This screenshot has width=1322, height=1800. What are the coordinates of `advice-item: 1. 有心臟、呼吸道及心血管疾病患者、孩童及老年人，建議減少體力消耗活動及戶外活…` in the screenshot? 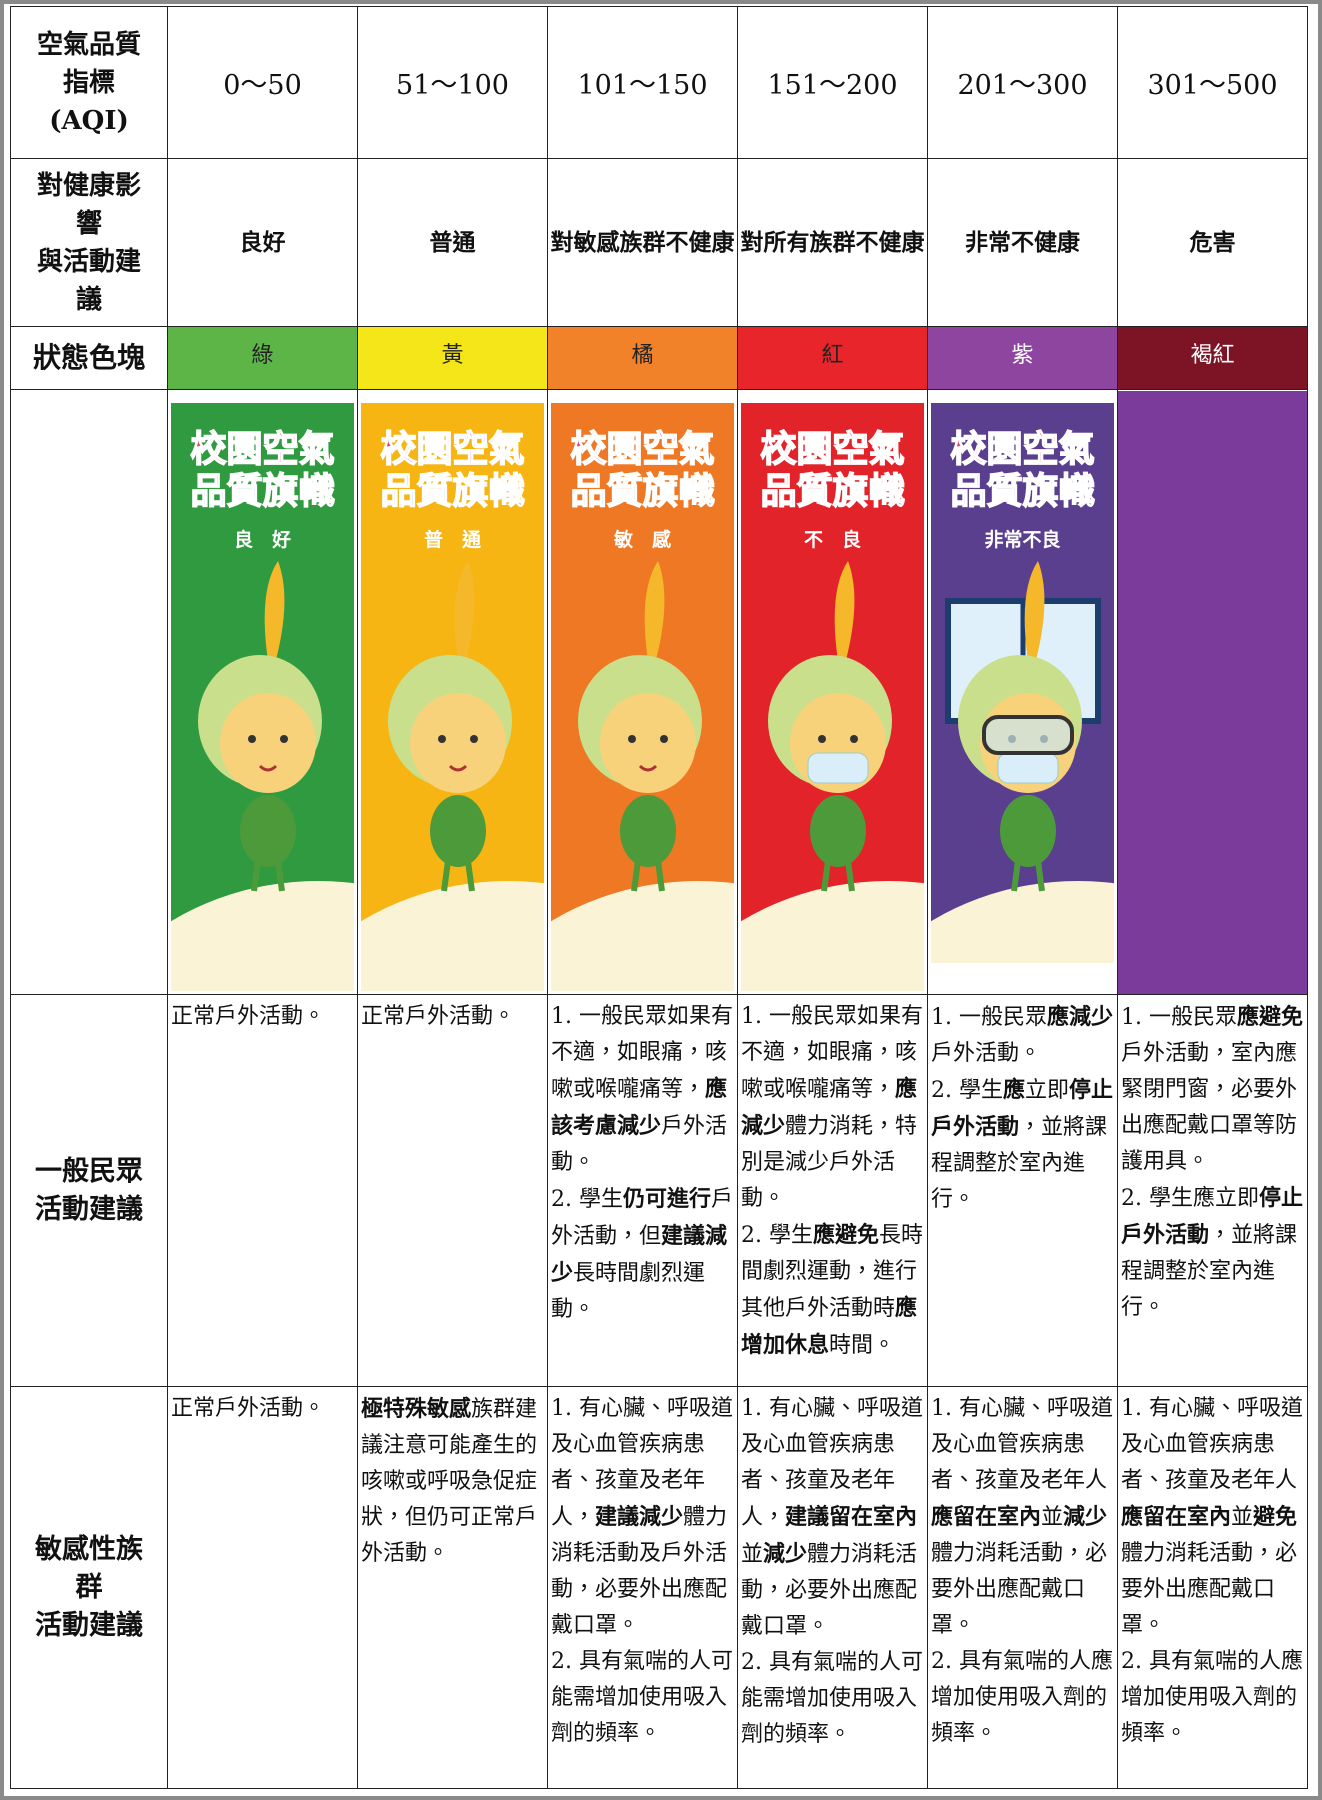 It's located at (642, 1517).